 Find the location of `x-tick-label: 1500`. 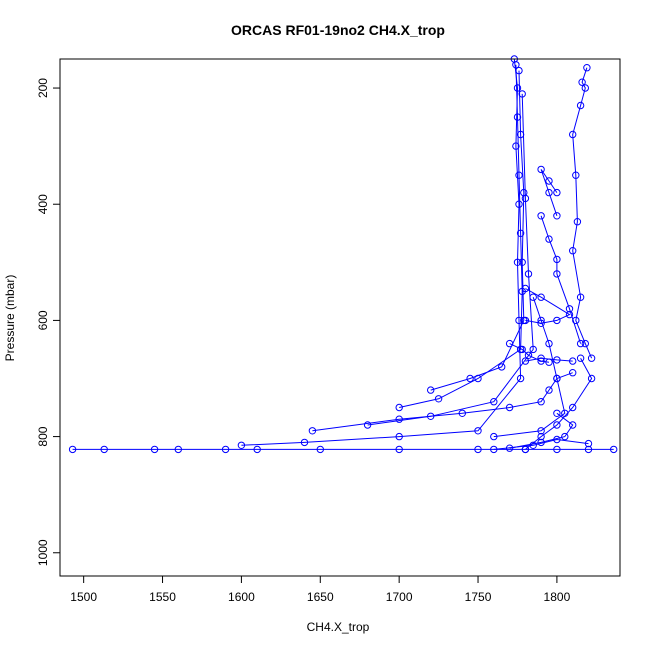

x-tick-label: 1500 is located at coordinates (83, 597).